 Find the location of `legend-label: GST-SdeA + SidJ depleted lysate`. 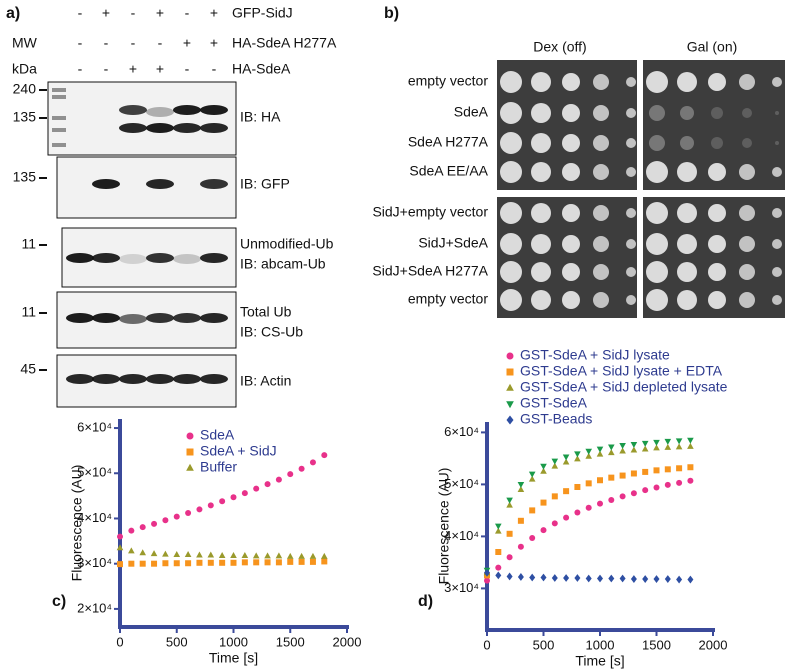

legend-label: GST-SdeA + SidJ depleted lysate is located at coordinates (624, 387).